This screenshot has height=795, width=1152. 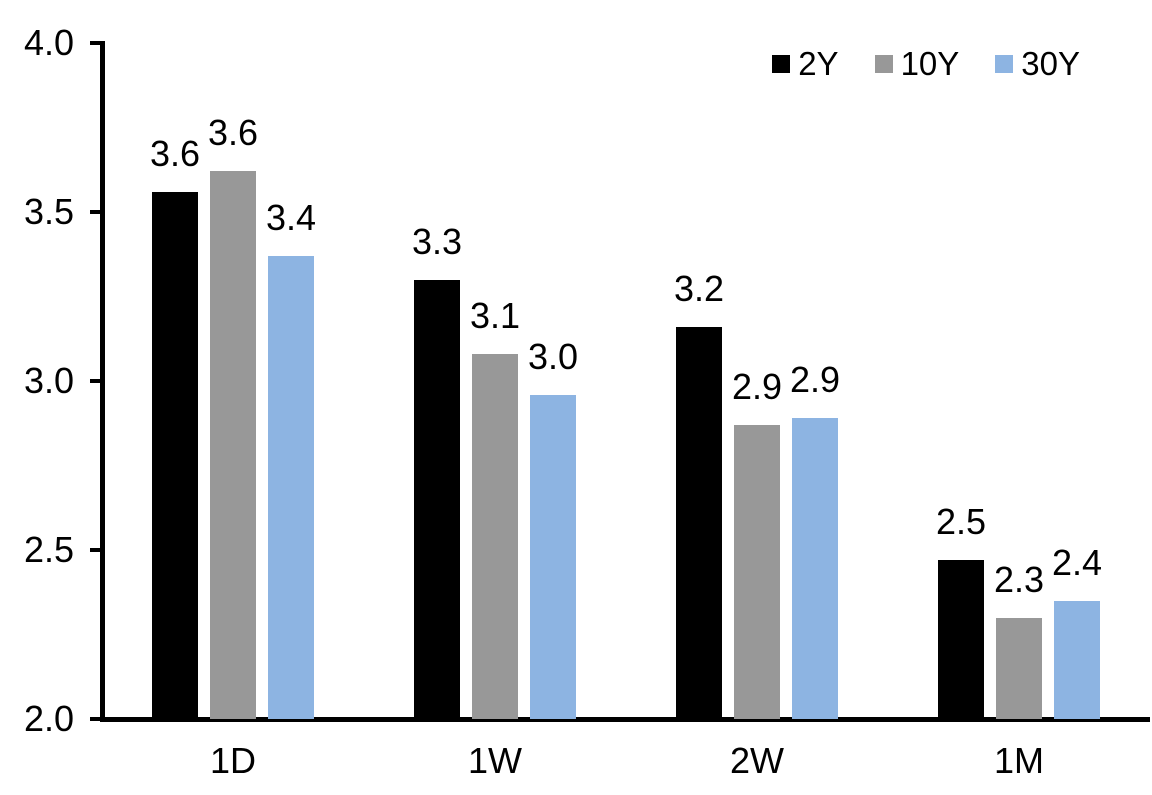 What do you see at coordinates (48, 549) in the screenshot?
I see `y-tick-label: 2.5` at bounding box center [48, 549].